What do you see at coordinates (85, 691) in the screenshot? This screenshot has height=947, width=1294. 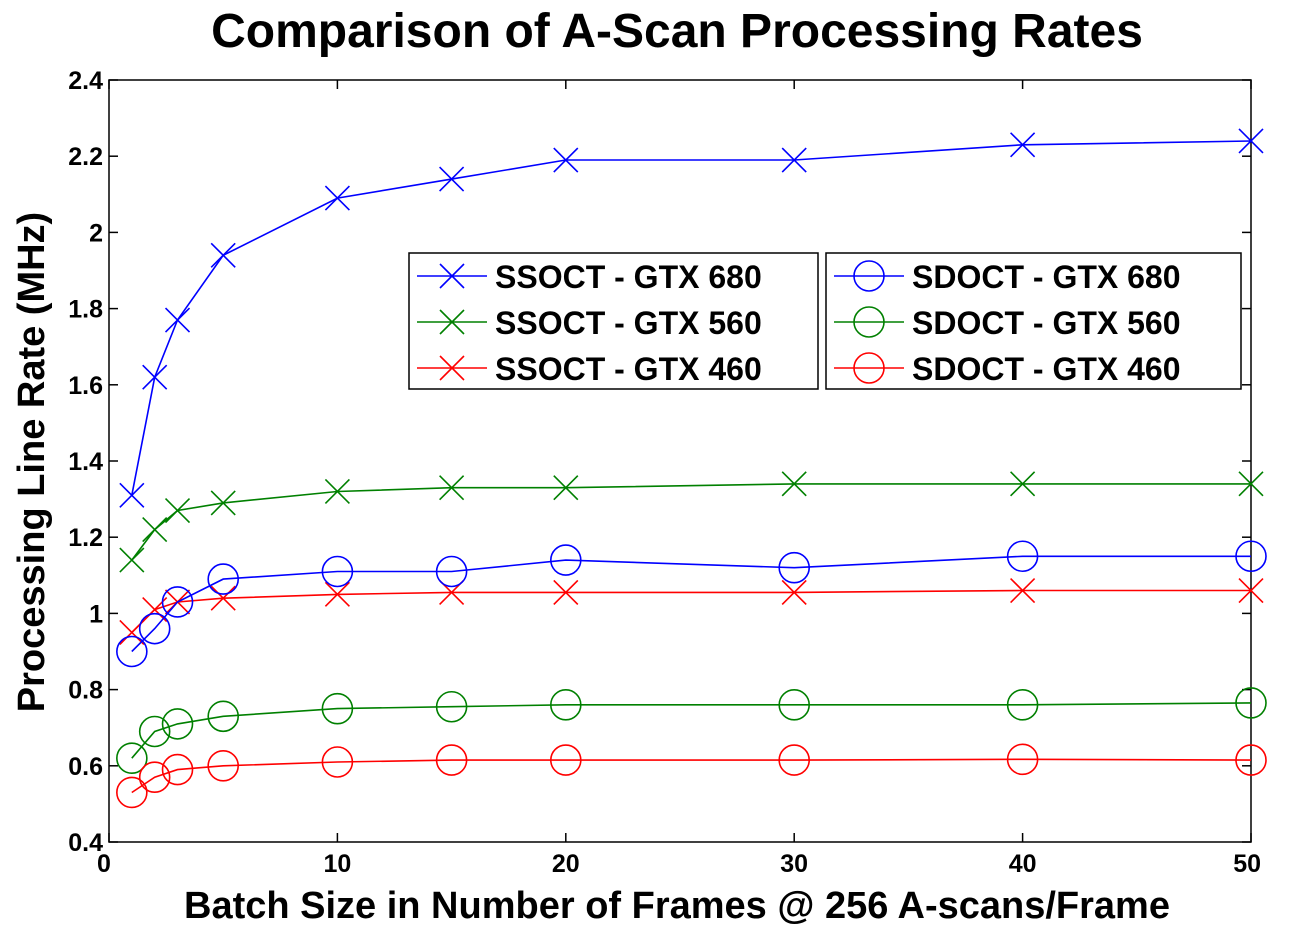 I see `y-tick-label: 0.8` at bounding box center [85, 691].